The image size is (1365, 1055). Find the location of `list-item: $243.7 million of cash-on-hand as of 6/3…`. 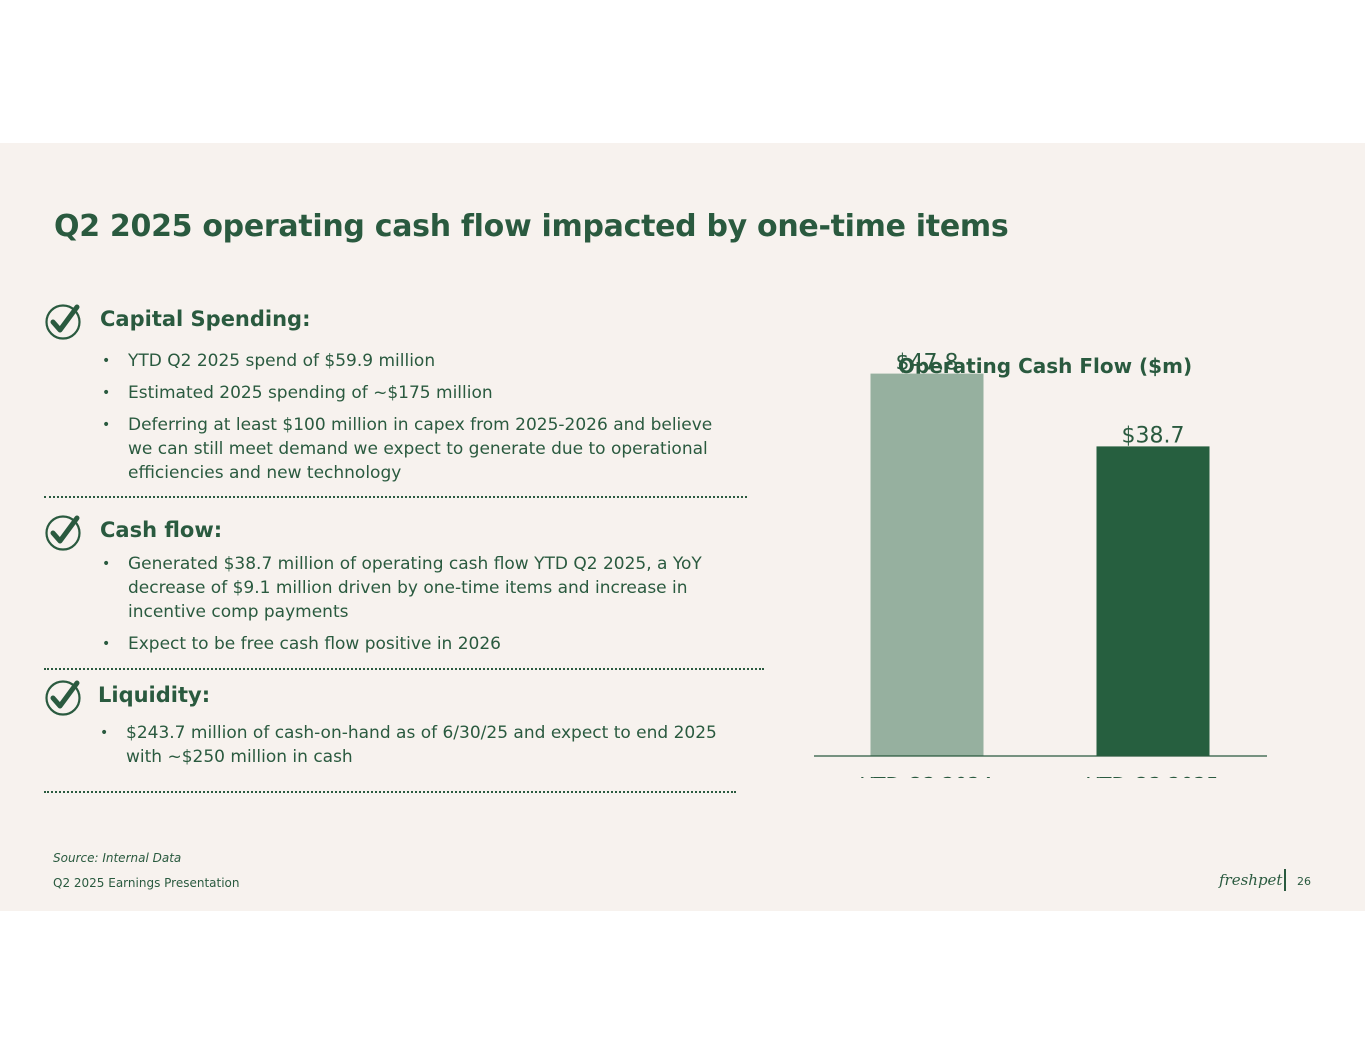

list-item: $243.7 million of cash-on-hand as of 6/3… is located at coordinates (413, 745).